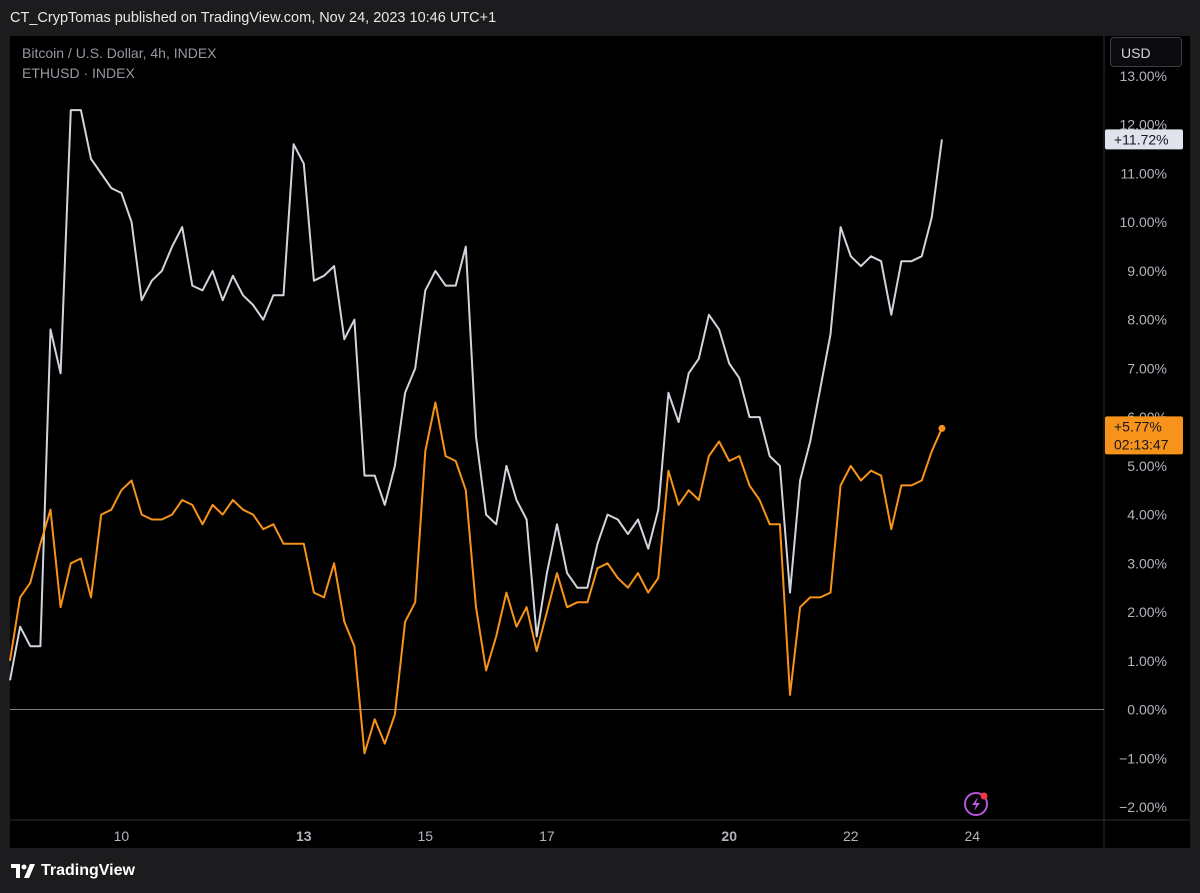 The width and height of the screenshot is (1200, 893). Describe the element at coordinates (1143, 222) in the screenshot. I see `y-tick-label: 10.00%` at that location.